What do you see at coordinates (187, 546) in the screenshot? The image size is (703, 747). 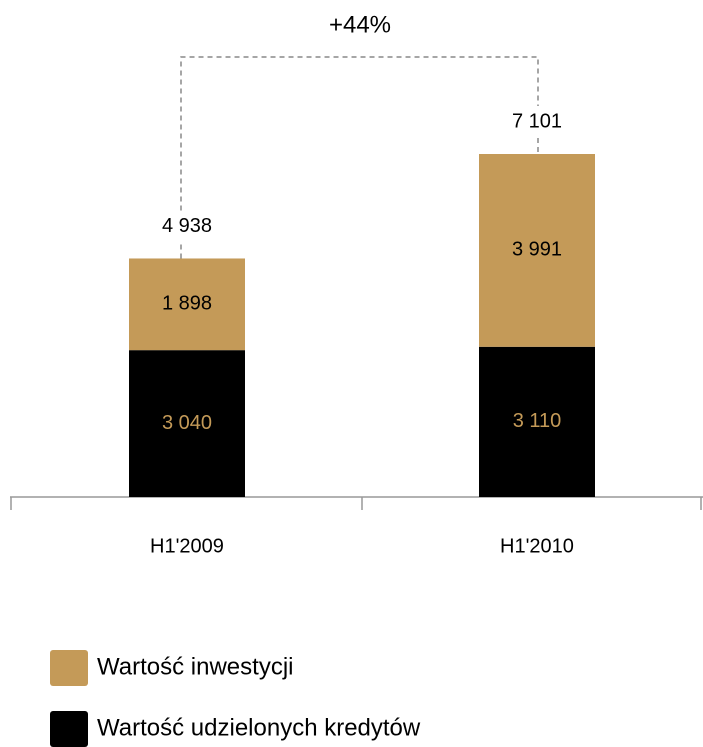 I see `x-tick-label: H1'2009` at bounding box center [187, 546].